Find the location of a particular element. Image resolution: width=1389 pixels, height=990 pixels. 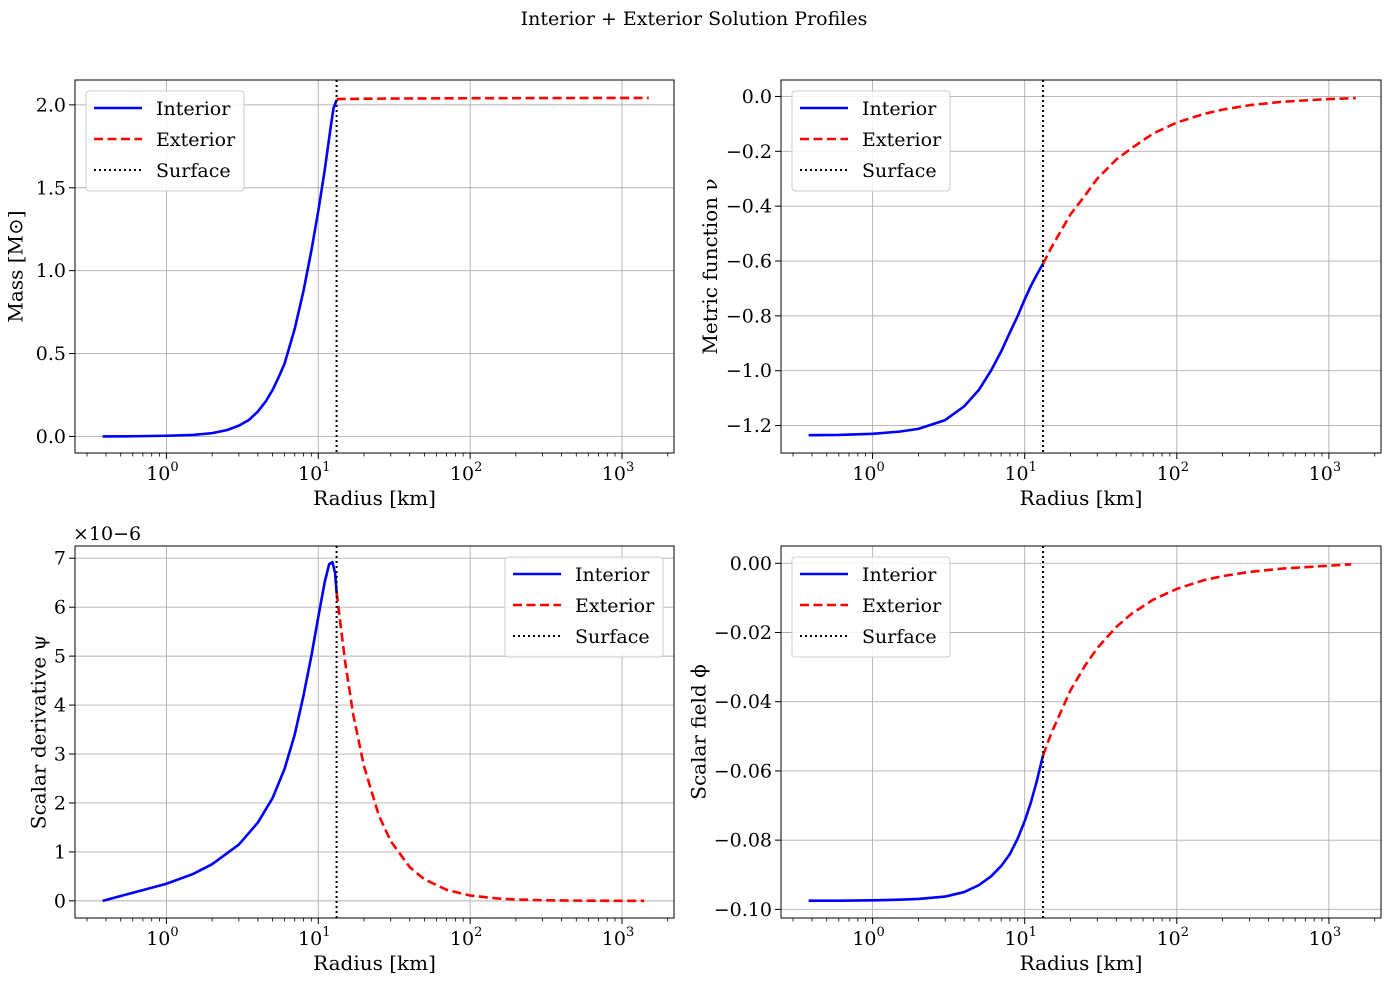

y-tick-label: 0.5 is located at coordinates (51, 354).